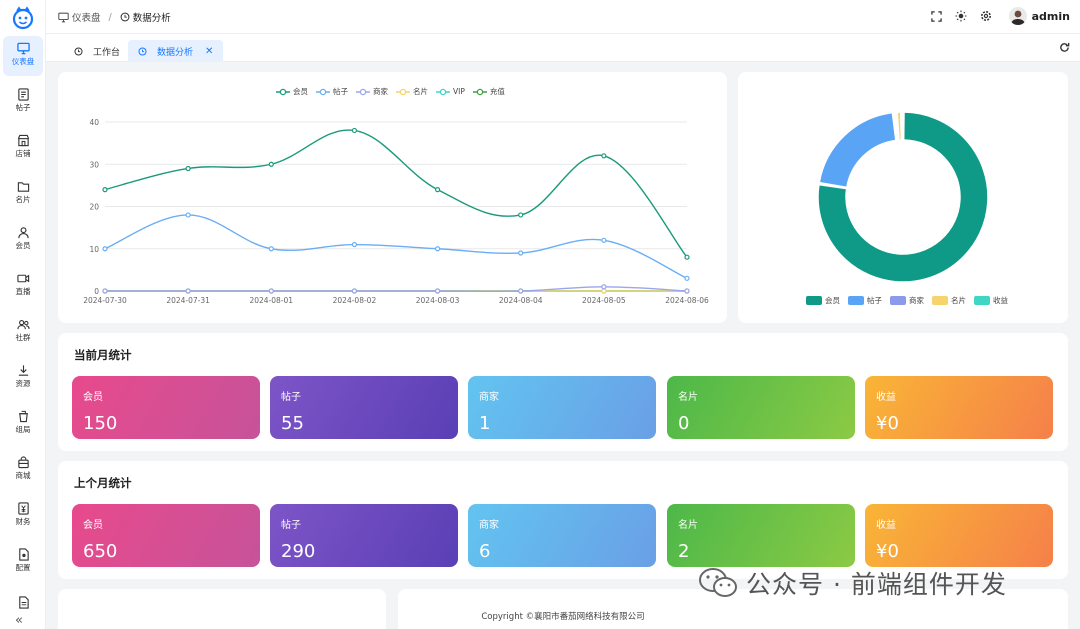 Image resolution: width=1080 pixels, height=629 pixels. I want to click on fullscreen-icon, so click(936, 16).